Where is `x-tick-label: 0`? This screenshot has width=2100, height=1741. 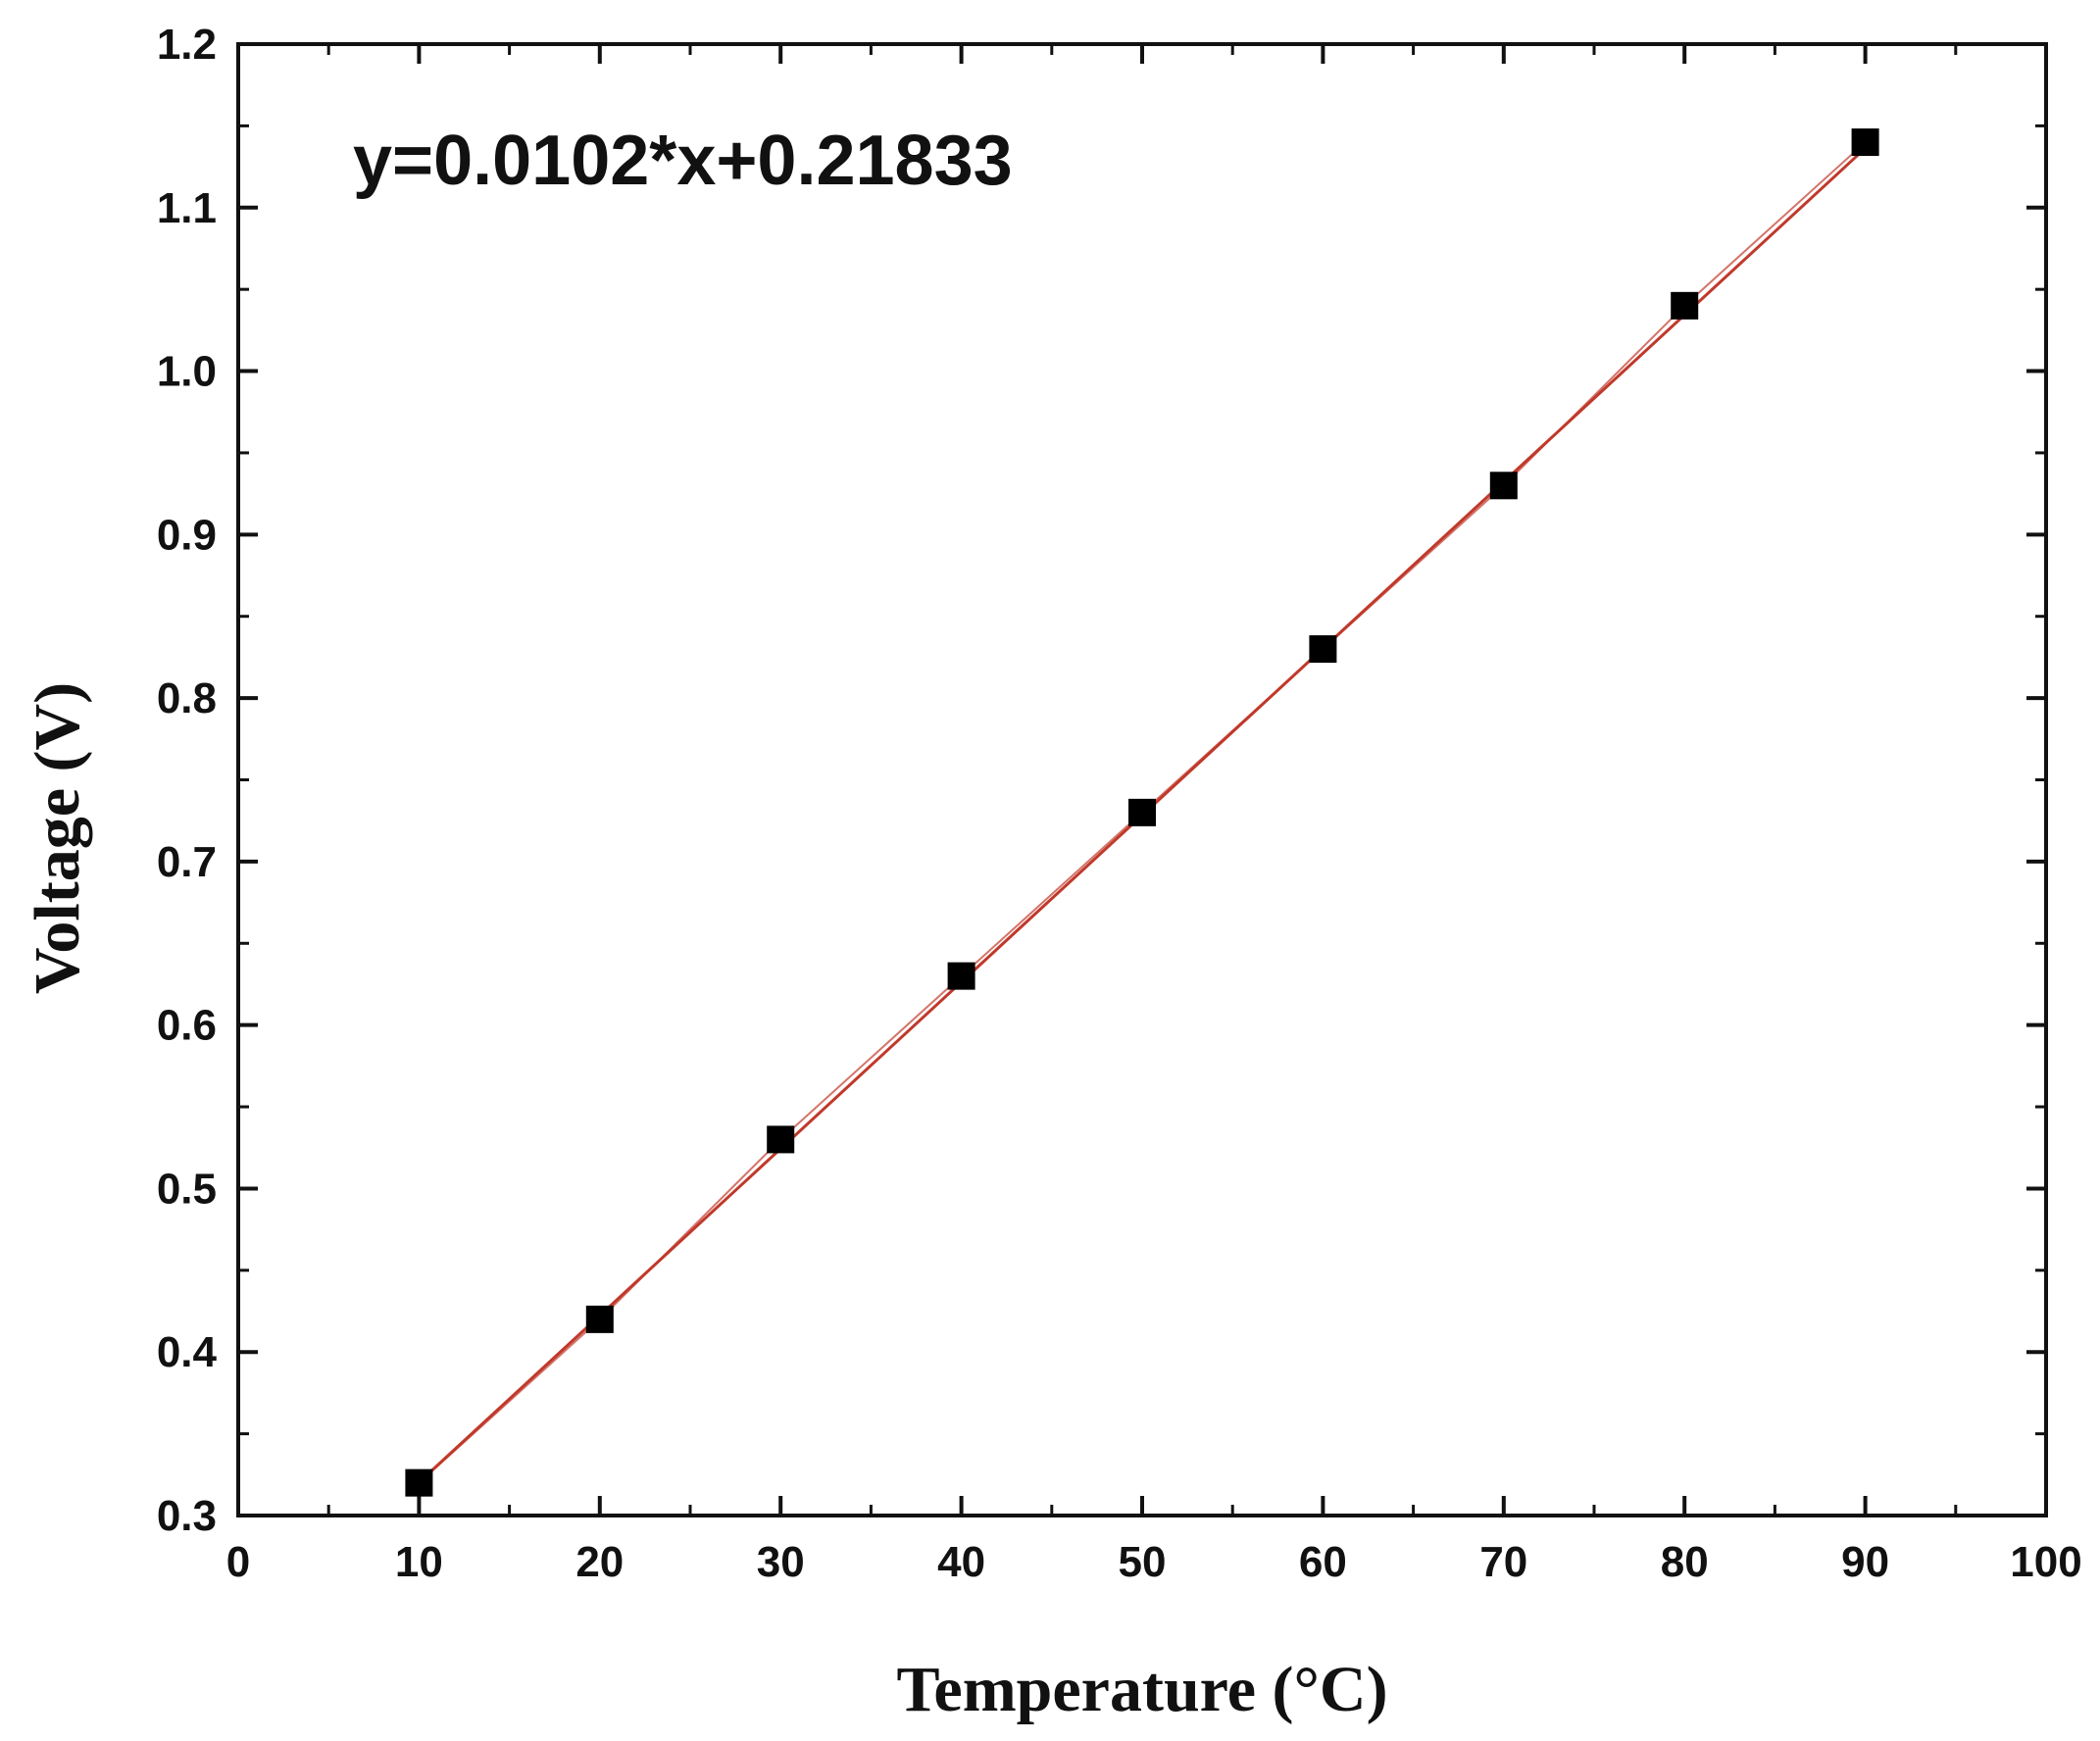
x-tick-label: 0 is located at coordinates (238, 1562).